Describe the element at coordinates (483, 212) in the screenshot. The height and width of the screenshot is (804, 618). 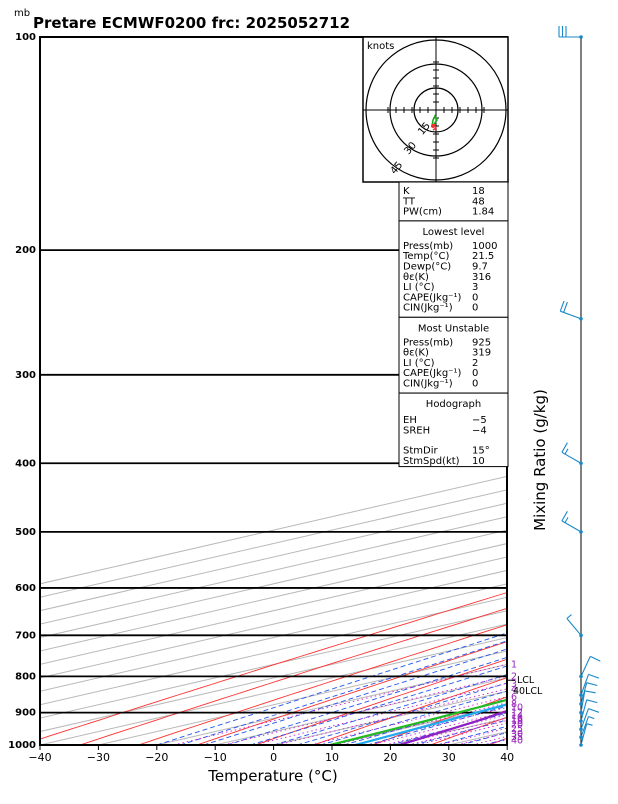
I see `indices-row-value: 1.84` at that location.